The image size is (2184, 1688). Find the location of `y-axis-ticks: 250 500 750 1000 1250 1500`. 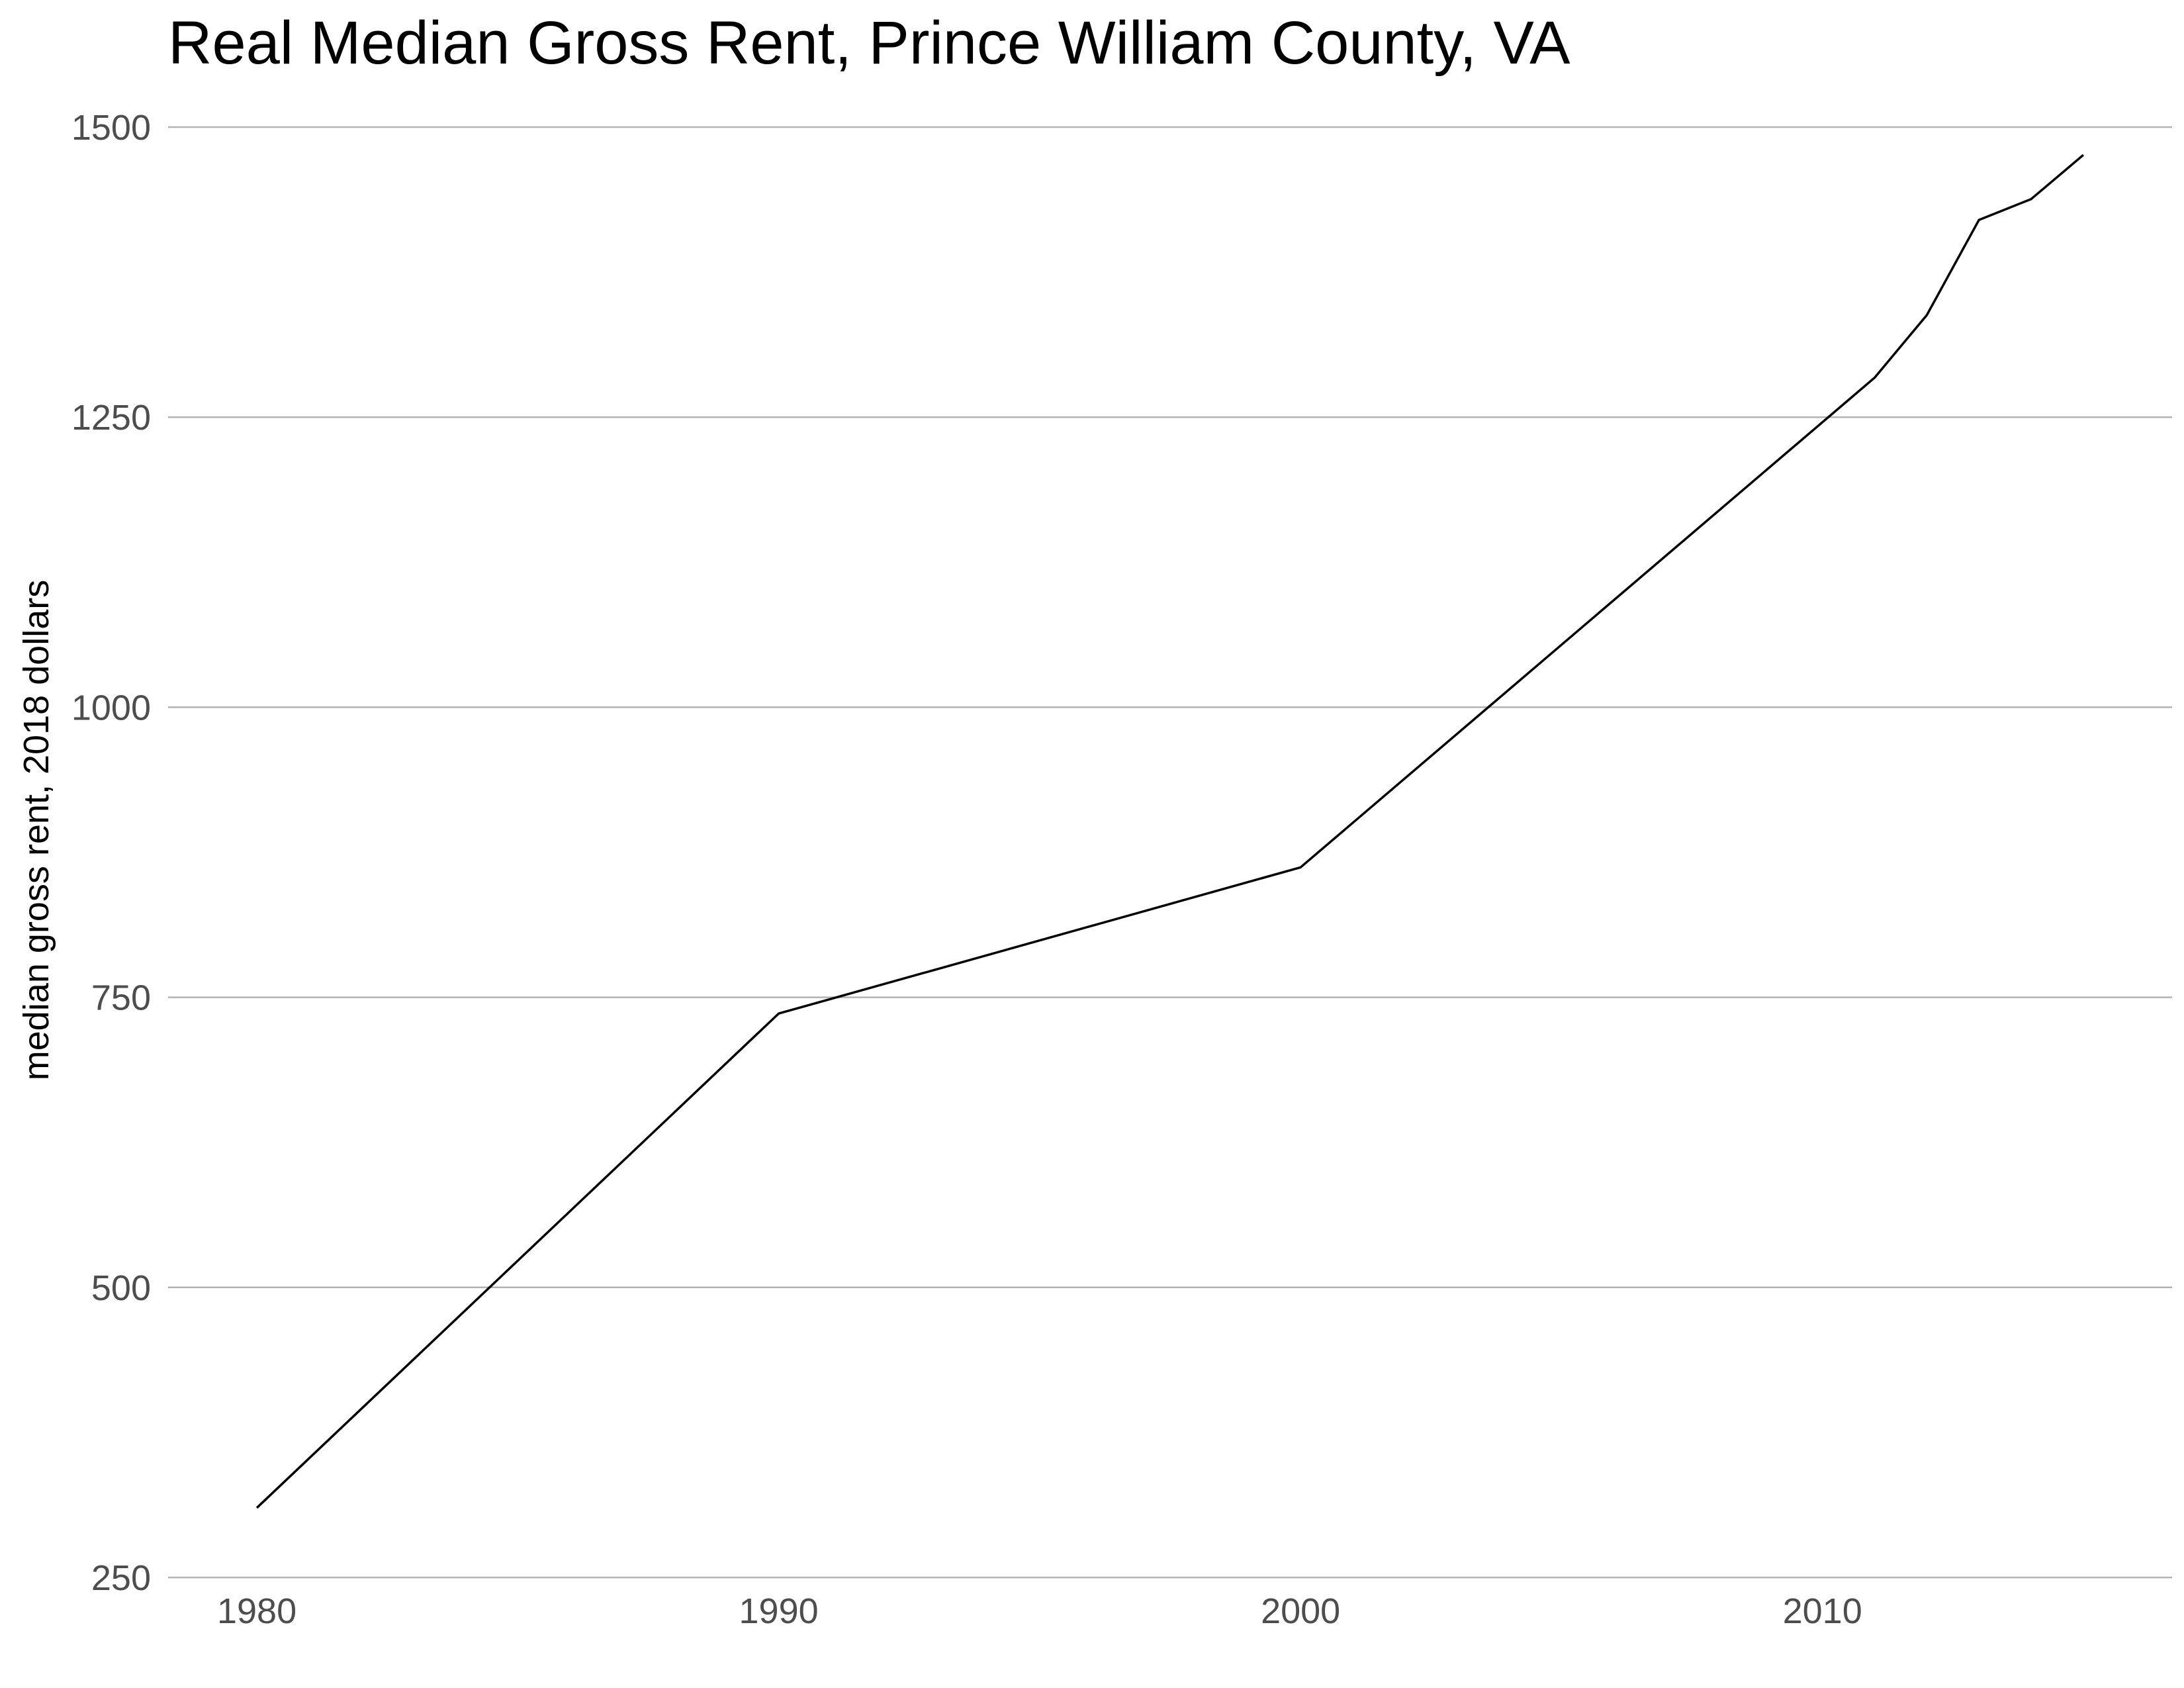

y-axis-ticks: 250 500 750 1000 1250 1500 is located at coordinates (111, 853).